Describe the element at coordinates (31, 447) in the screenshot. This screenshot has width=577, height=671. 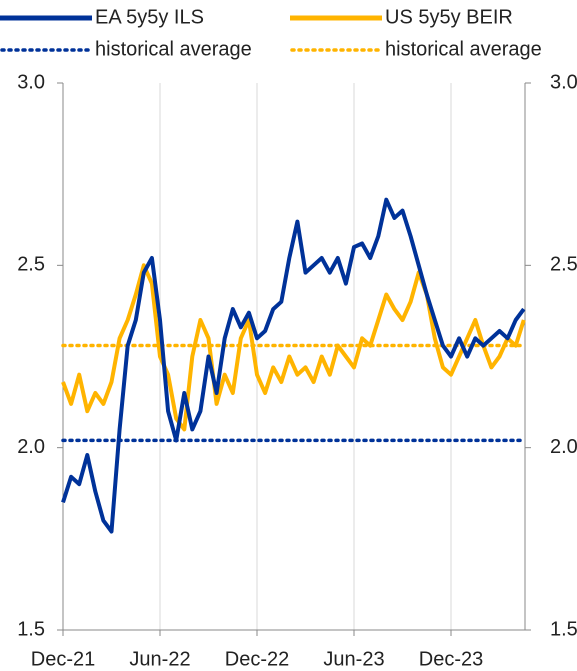
I see `y-tick-label: 2.0` at that location.